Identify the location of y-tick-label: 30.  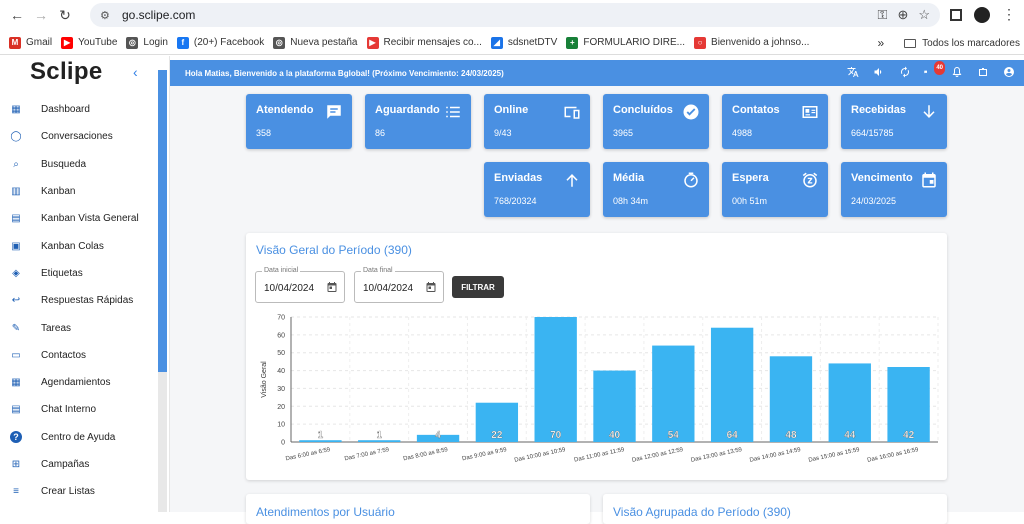
(281, 389).